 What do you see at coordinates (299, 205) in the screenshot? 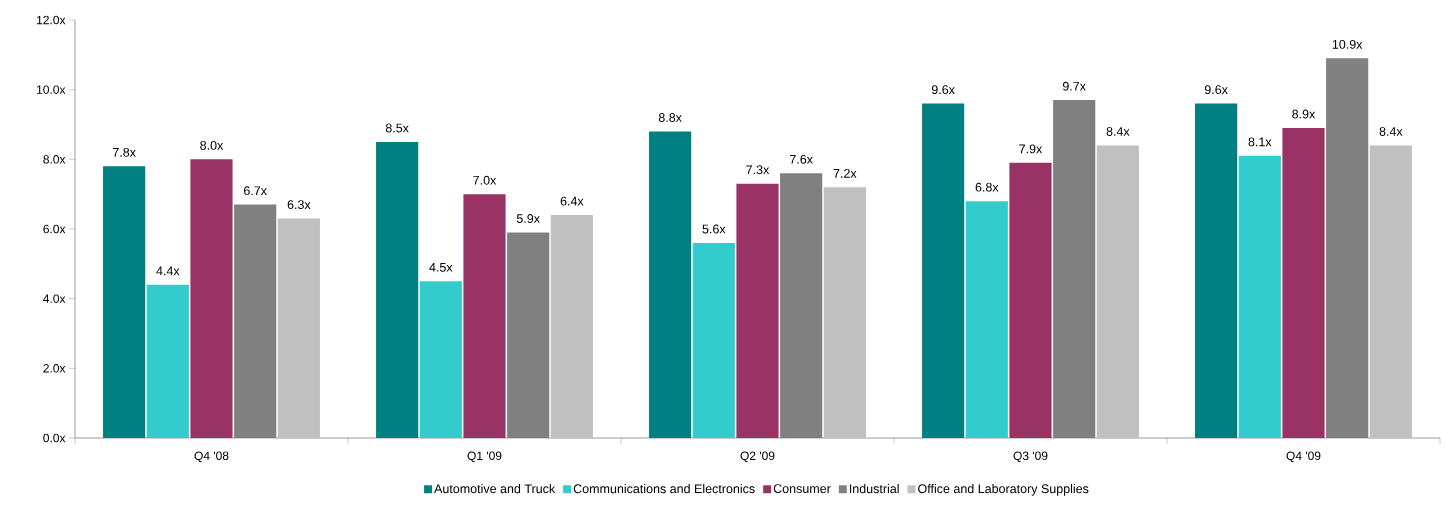
I see `data-label: 6.3x` at bounding box center [299, 205].